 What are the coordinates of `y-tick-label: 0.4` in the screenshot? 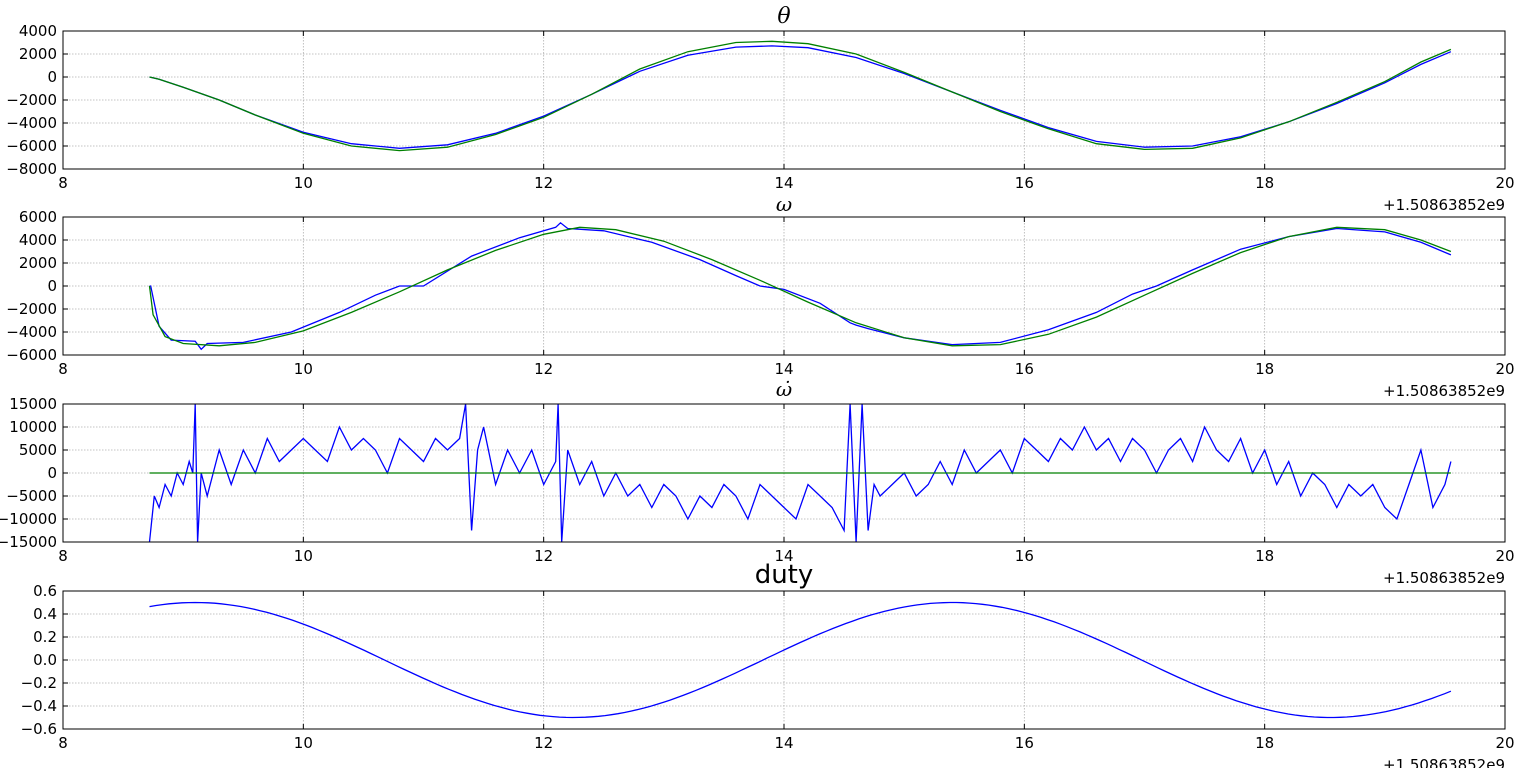 It's located at (45, 614).